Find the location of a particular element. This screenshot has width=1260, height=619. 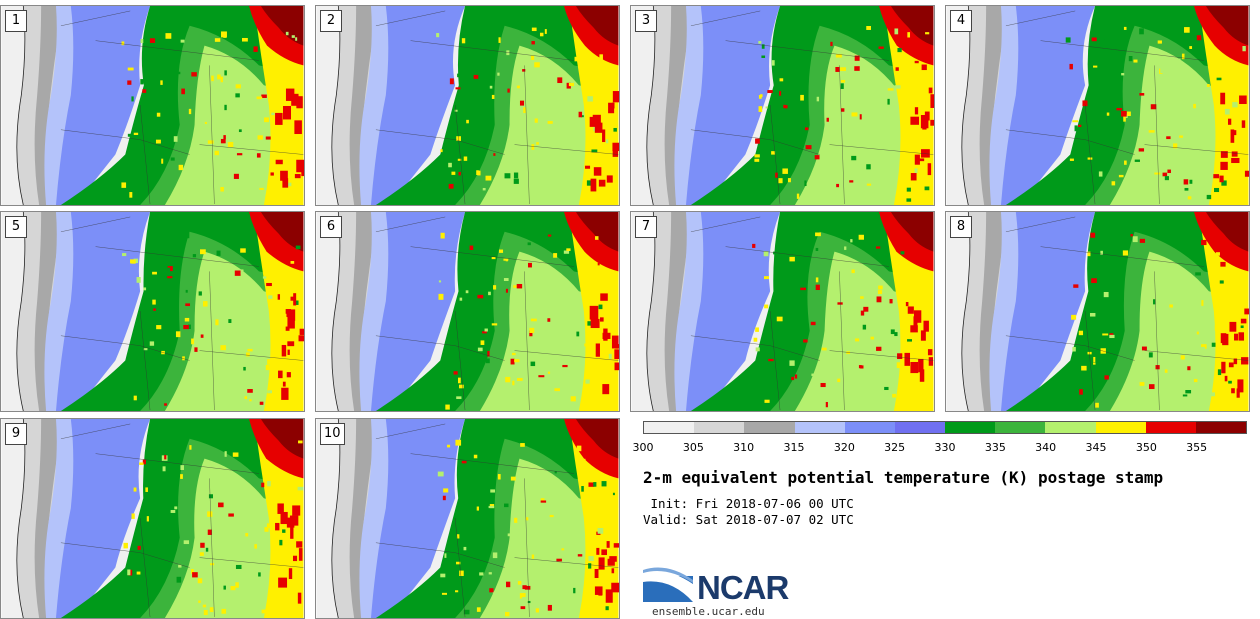

logo-wordmark: NCAR is located at coordinates (743, 587).